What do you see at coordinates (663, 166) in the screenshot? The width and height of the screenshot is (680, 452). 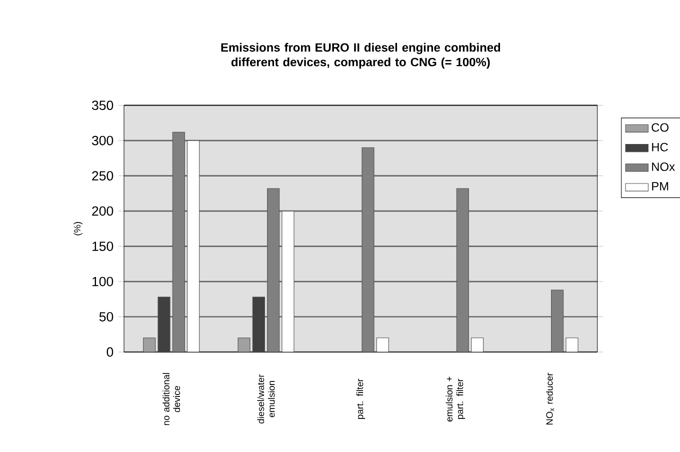 I see `legend-label: NOx` at bounding box center [663, 166].